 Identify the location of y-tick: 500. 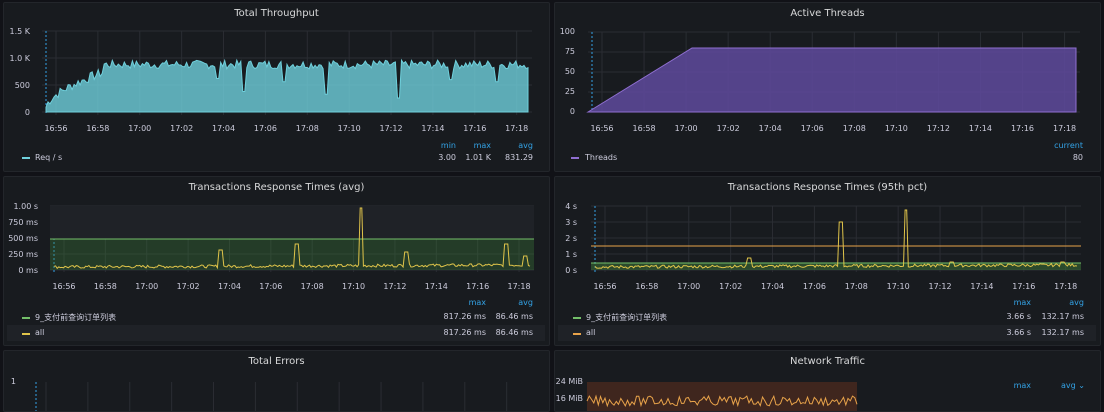
(22, 85).